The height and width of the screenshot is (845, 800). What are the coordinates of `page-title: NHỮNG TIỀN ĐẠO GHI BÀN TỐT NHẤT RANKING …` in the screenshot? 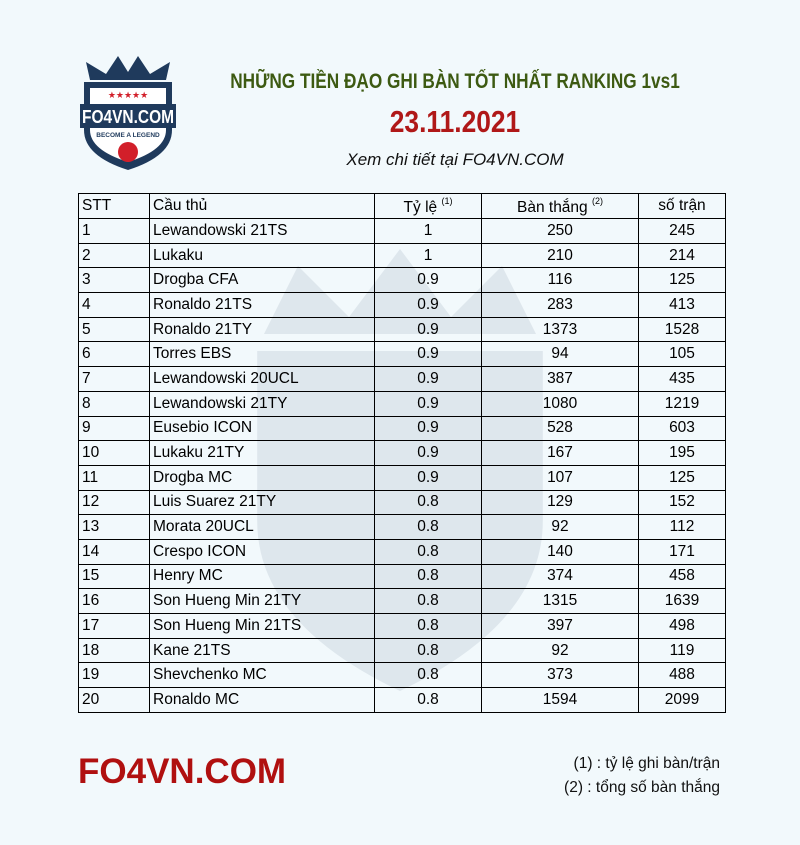 It's located at (455, 81).